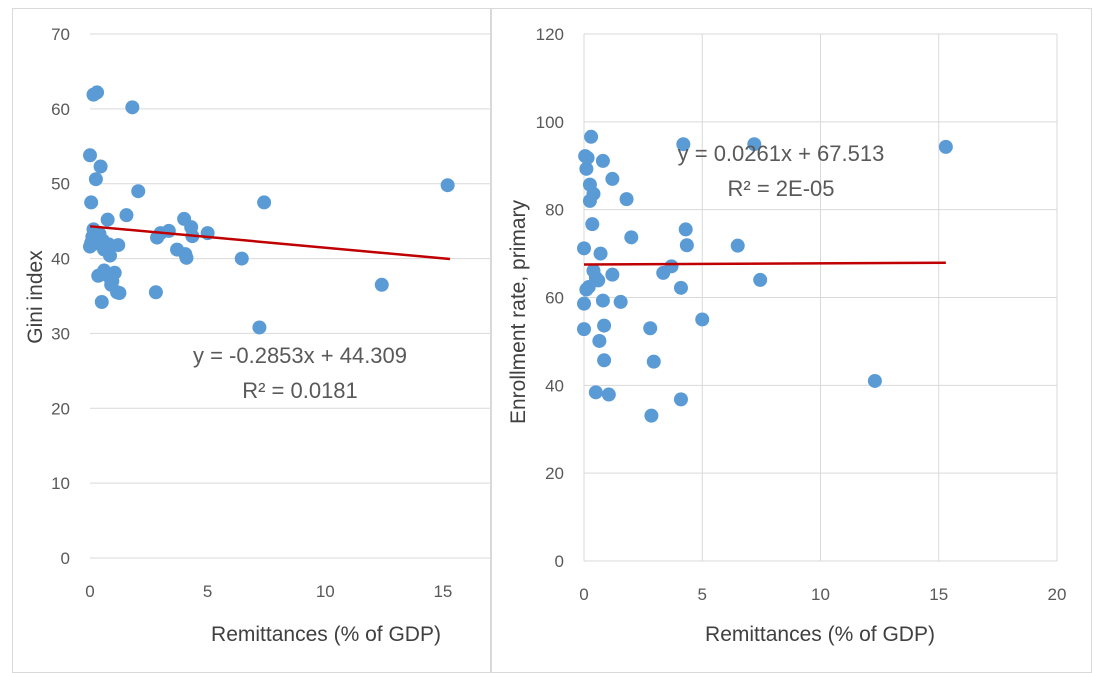 The width and height of the screenshot is (1095, 673). Describe the element at coordinates (554, 298) in the screenshot. I see `chart2-y-tick-label: 60` at that location.